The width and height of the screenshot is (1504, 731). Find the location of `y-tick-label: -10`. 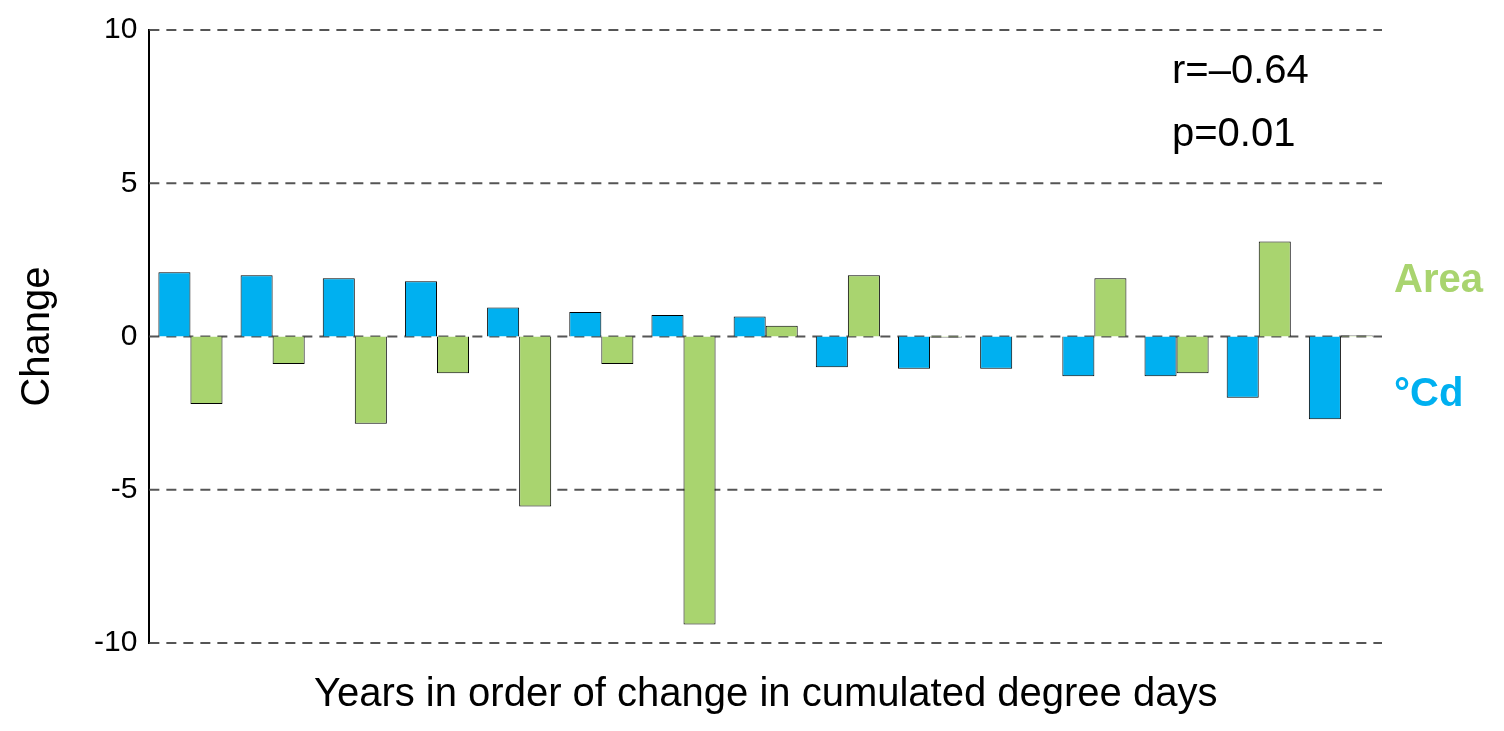

y-tick-label: -10 is located at coordinates (116, 641).